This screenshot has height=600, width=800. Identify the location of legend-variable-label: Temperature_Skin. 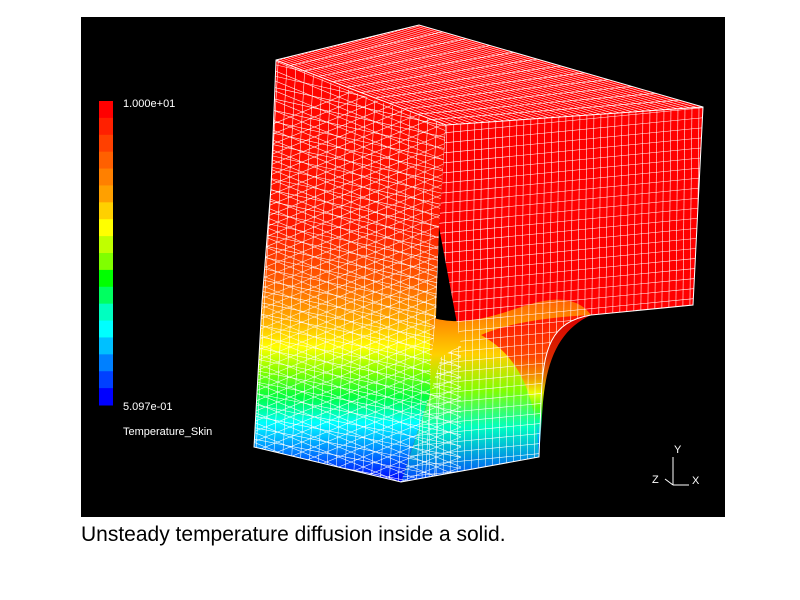
(167, 432).